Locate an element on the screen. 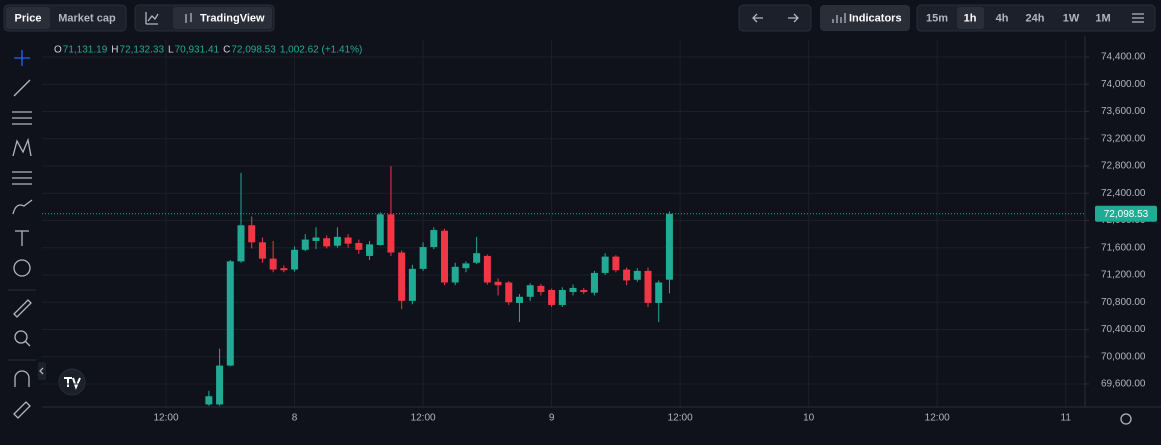 The width and height of the screenshot is (1161, 445). y-tick-label: 70,400.00 is located at coordinates (1123, 329).